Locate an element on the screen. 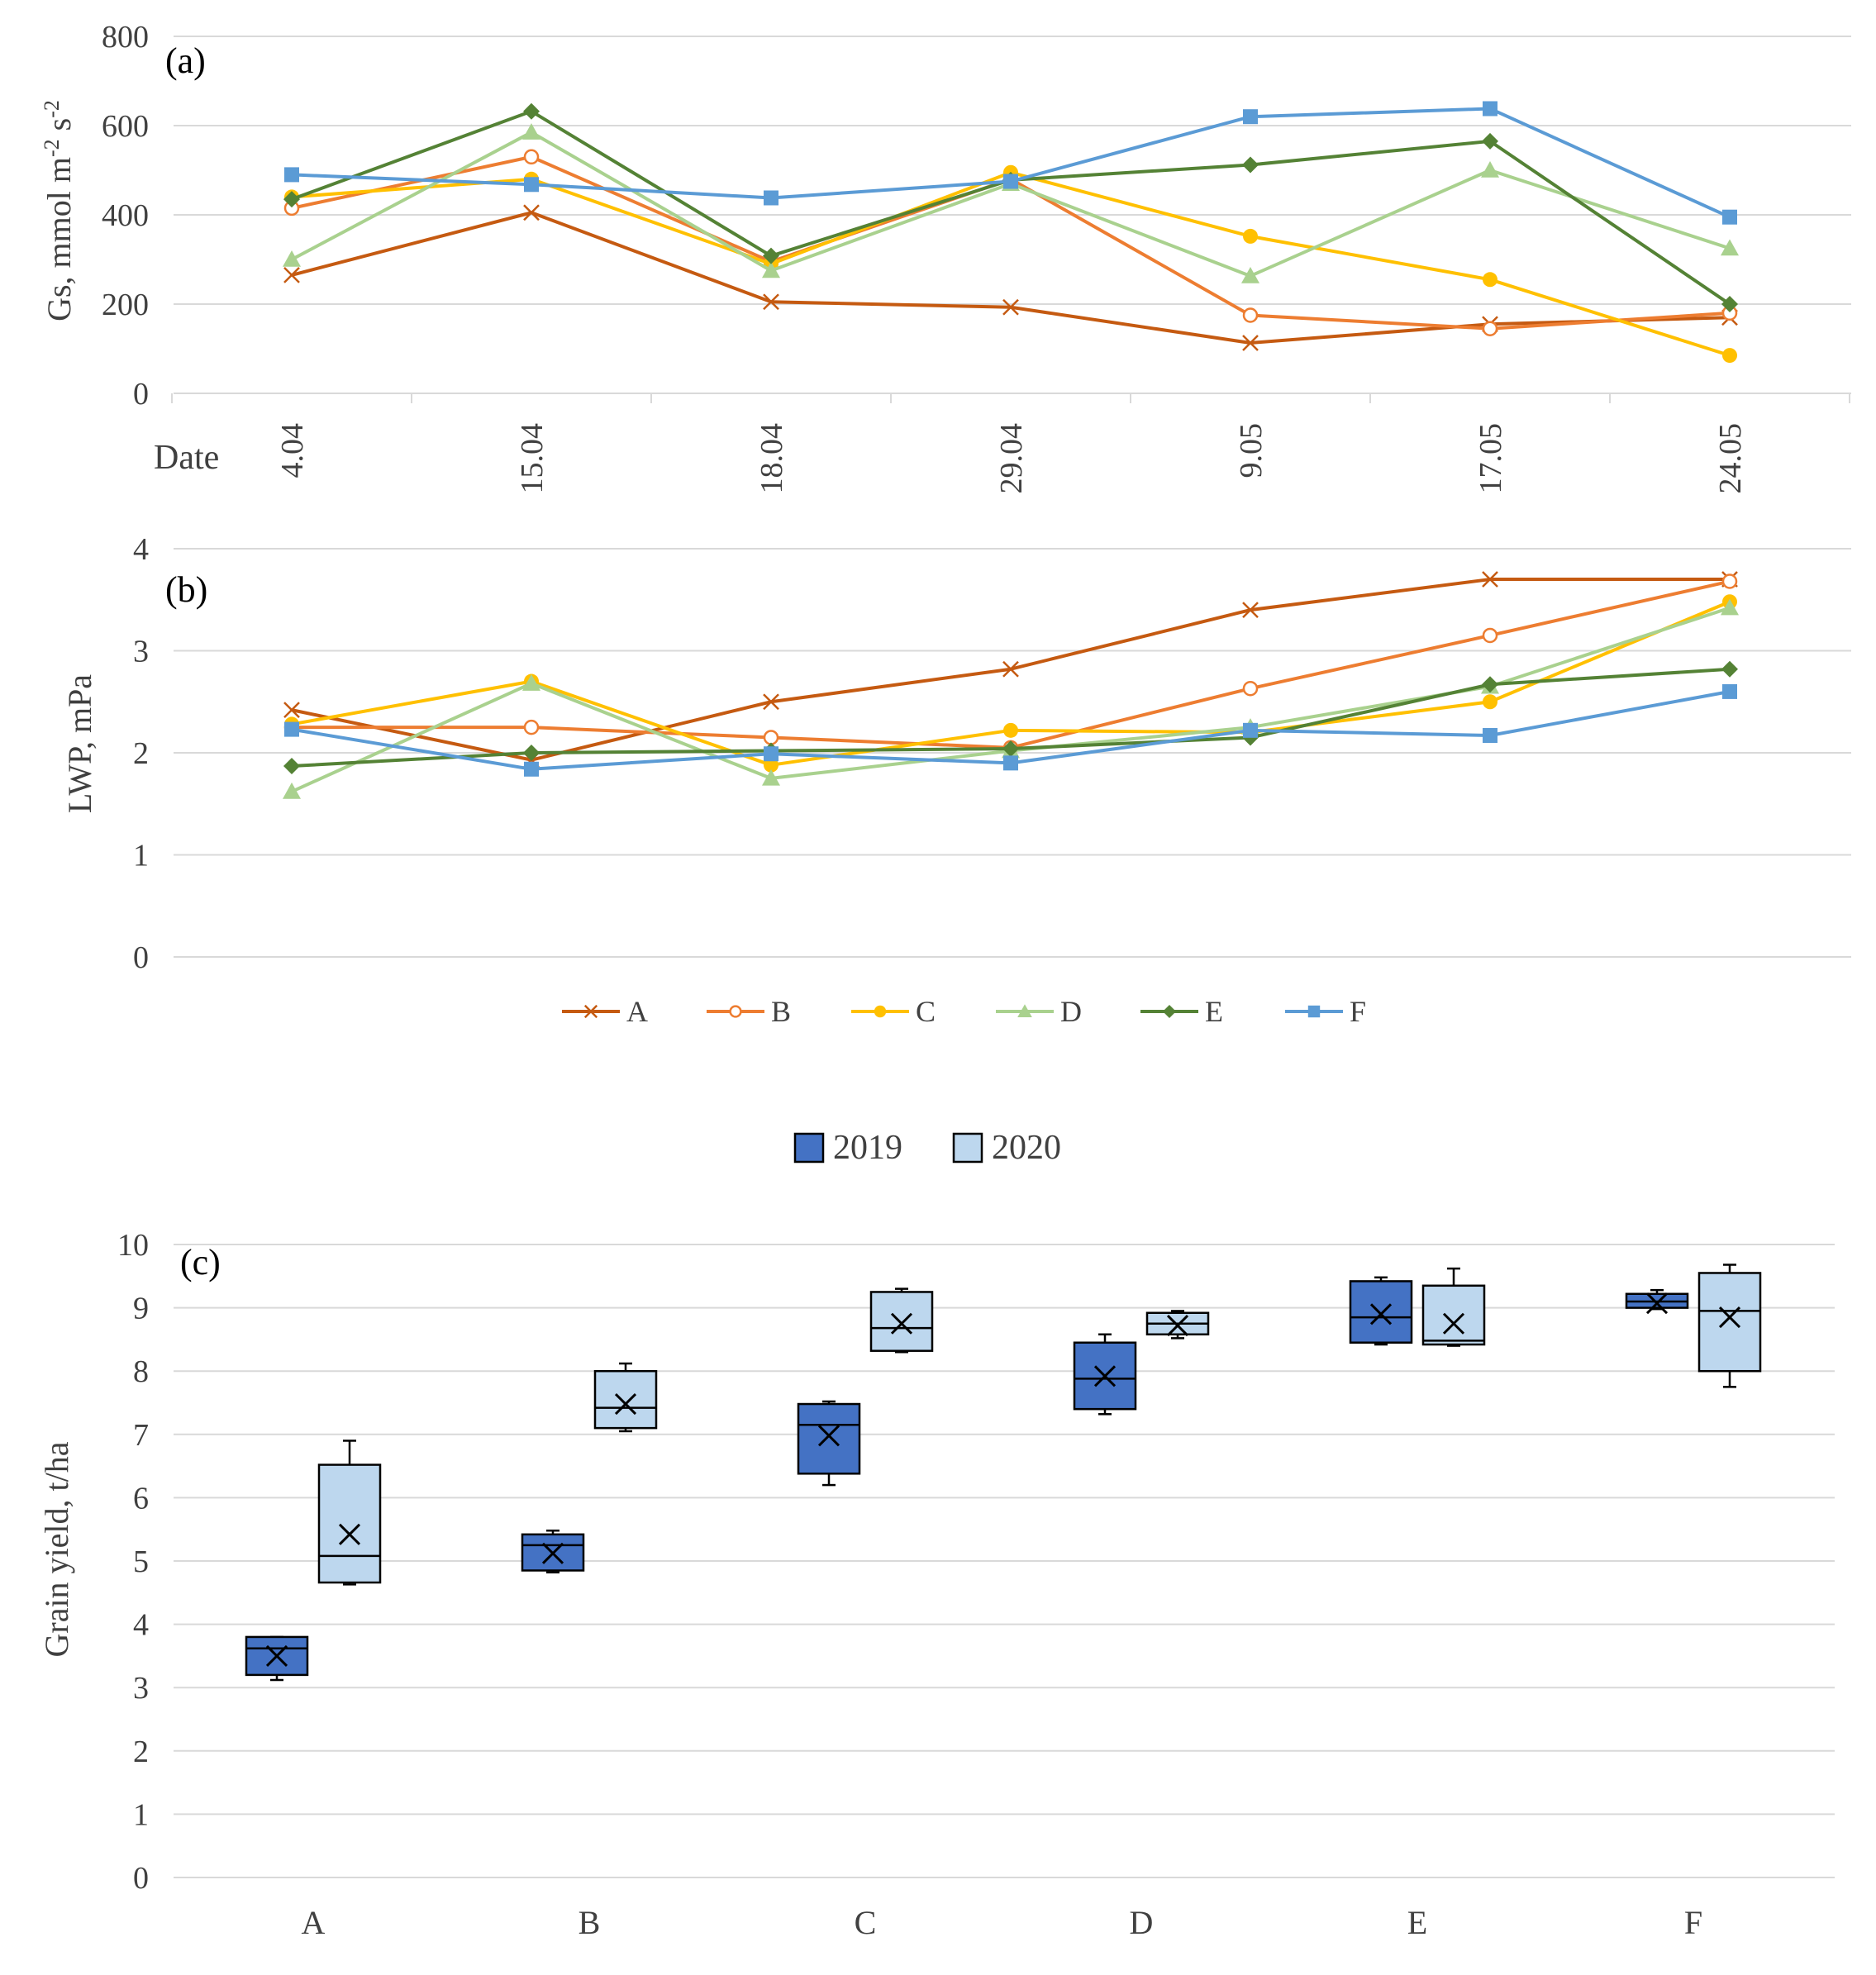  panel-a-x-tick-4.04: 4.04 is located at coordinates (292, 450).